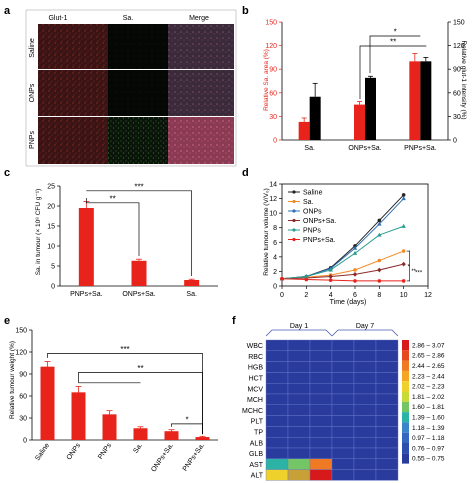  What do you see at coordinates (319, 240) in the screenshot?
I see `panel-d-legend-label: PNPs+Sa.` at bounding box center [319, 240].